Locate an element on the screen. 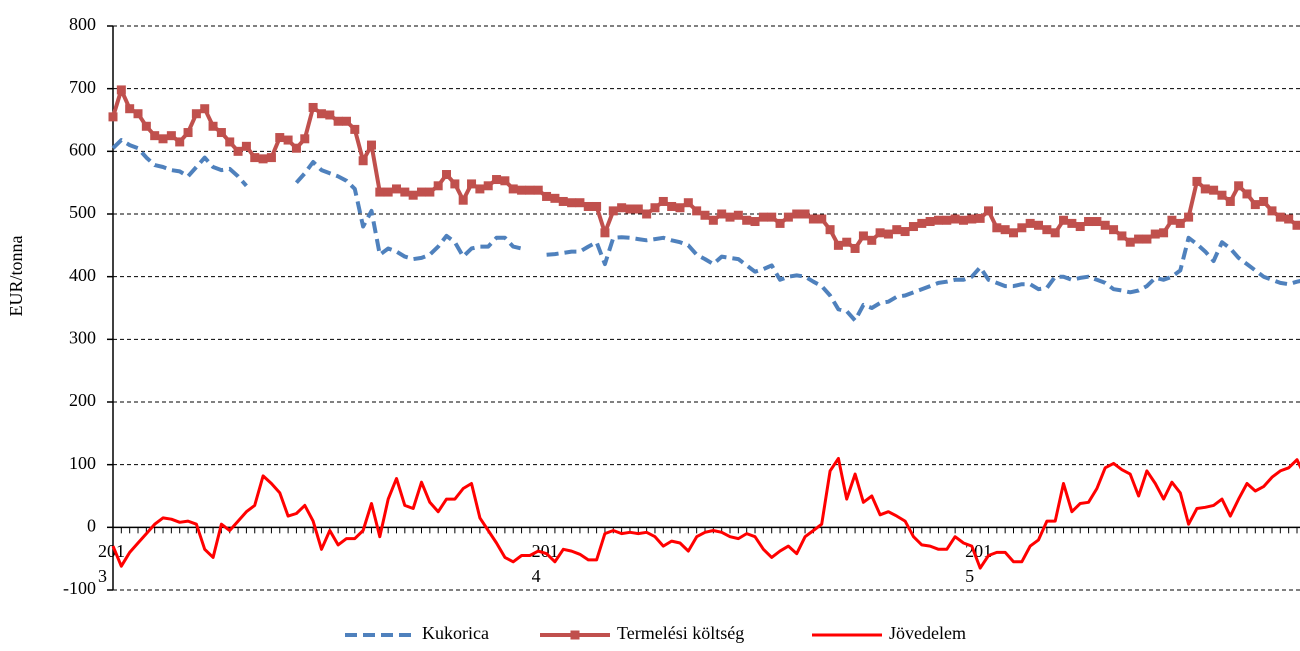 The image size is (1300, 651). y-tick-label: 600 is located at coordinates (82, 149).